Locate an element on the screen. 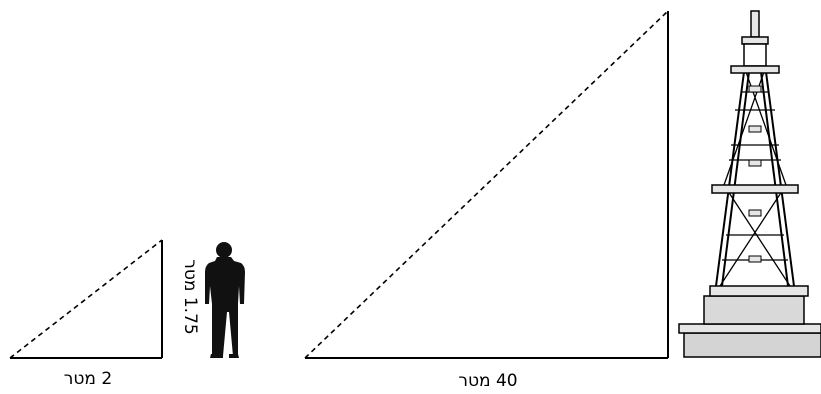  small-triangle: 2 מטר 1.75 מטר is located at coordinates (104, 314).